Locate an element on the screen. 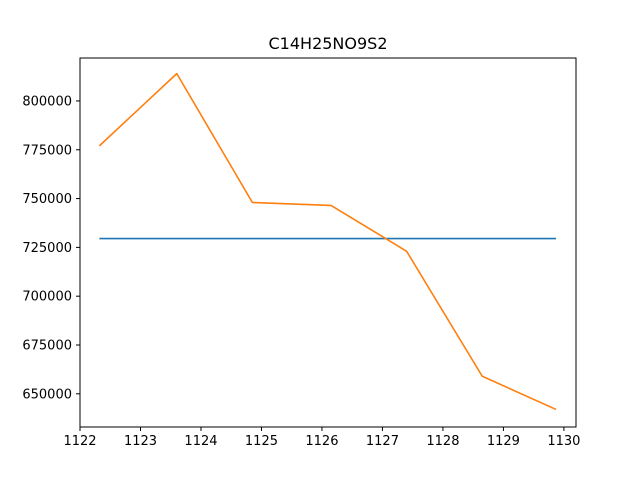  x-tick-label: 1125 is located at coordinates (261, 441).